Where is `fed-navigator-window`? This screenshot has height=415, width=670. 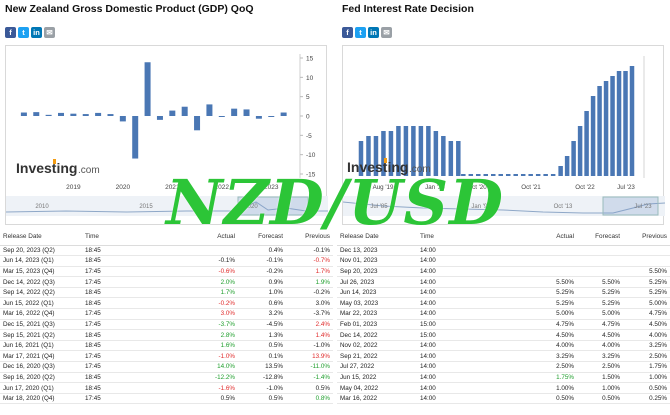
fed-navigator-window is located at coordinates (630, 206).